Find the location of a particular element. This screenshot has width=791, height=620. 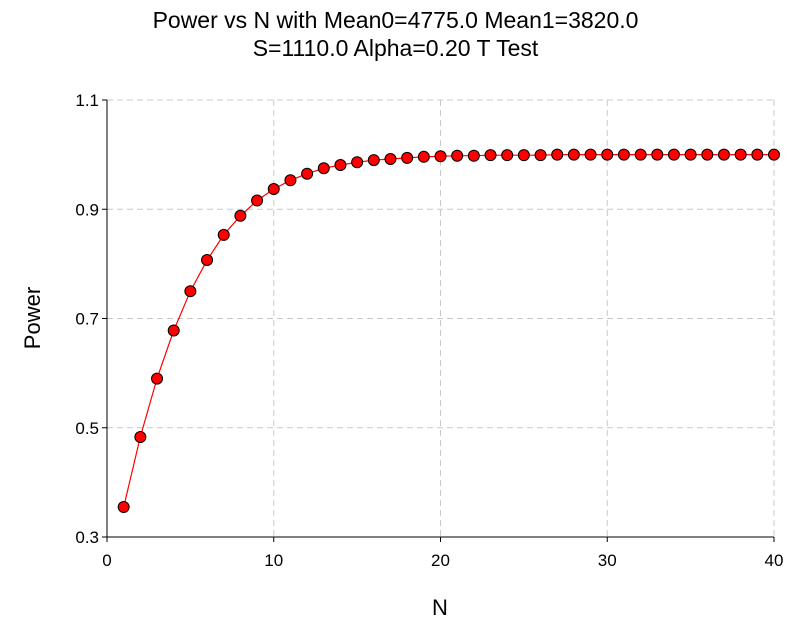

x-tick-label: 40 is located at coordinates (774, 560).